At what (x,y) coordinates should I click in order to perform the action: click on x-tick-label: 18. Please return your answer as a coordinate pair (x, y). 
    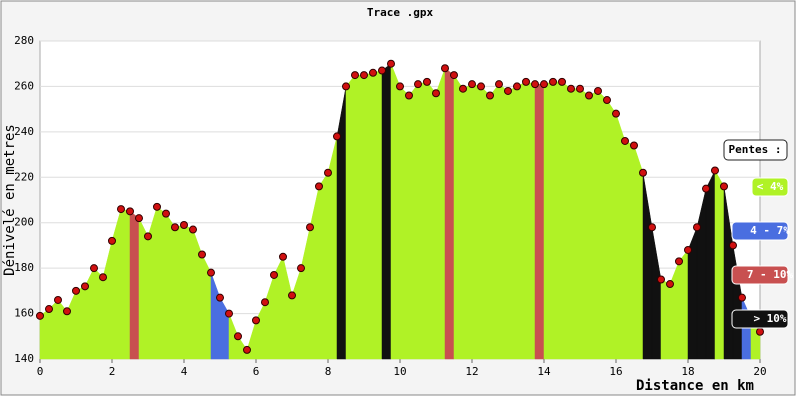
    Looking at the image, I should click on (687, 371).